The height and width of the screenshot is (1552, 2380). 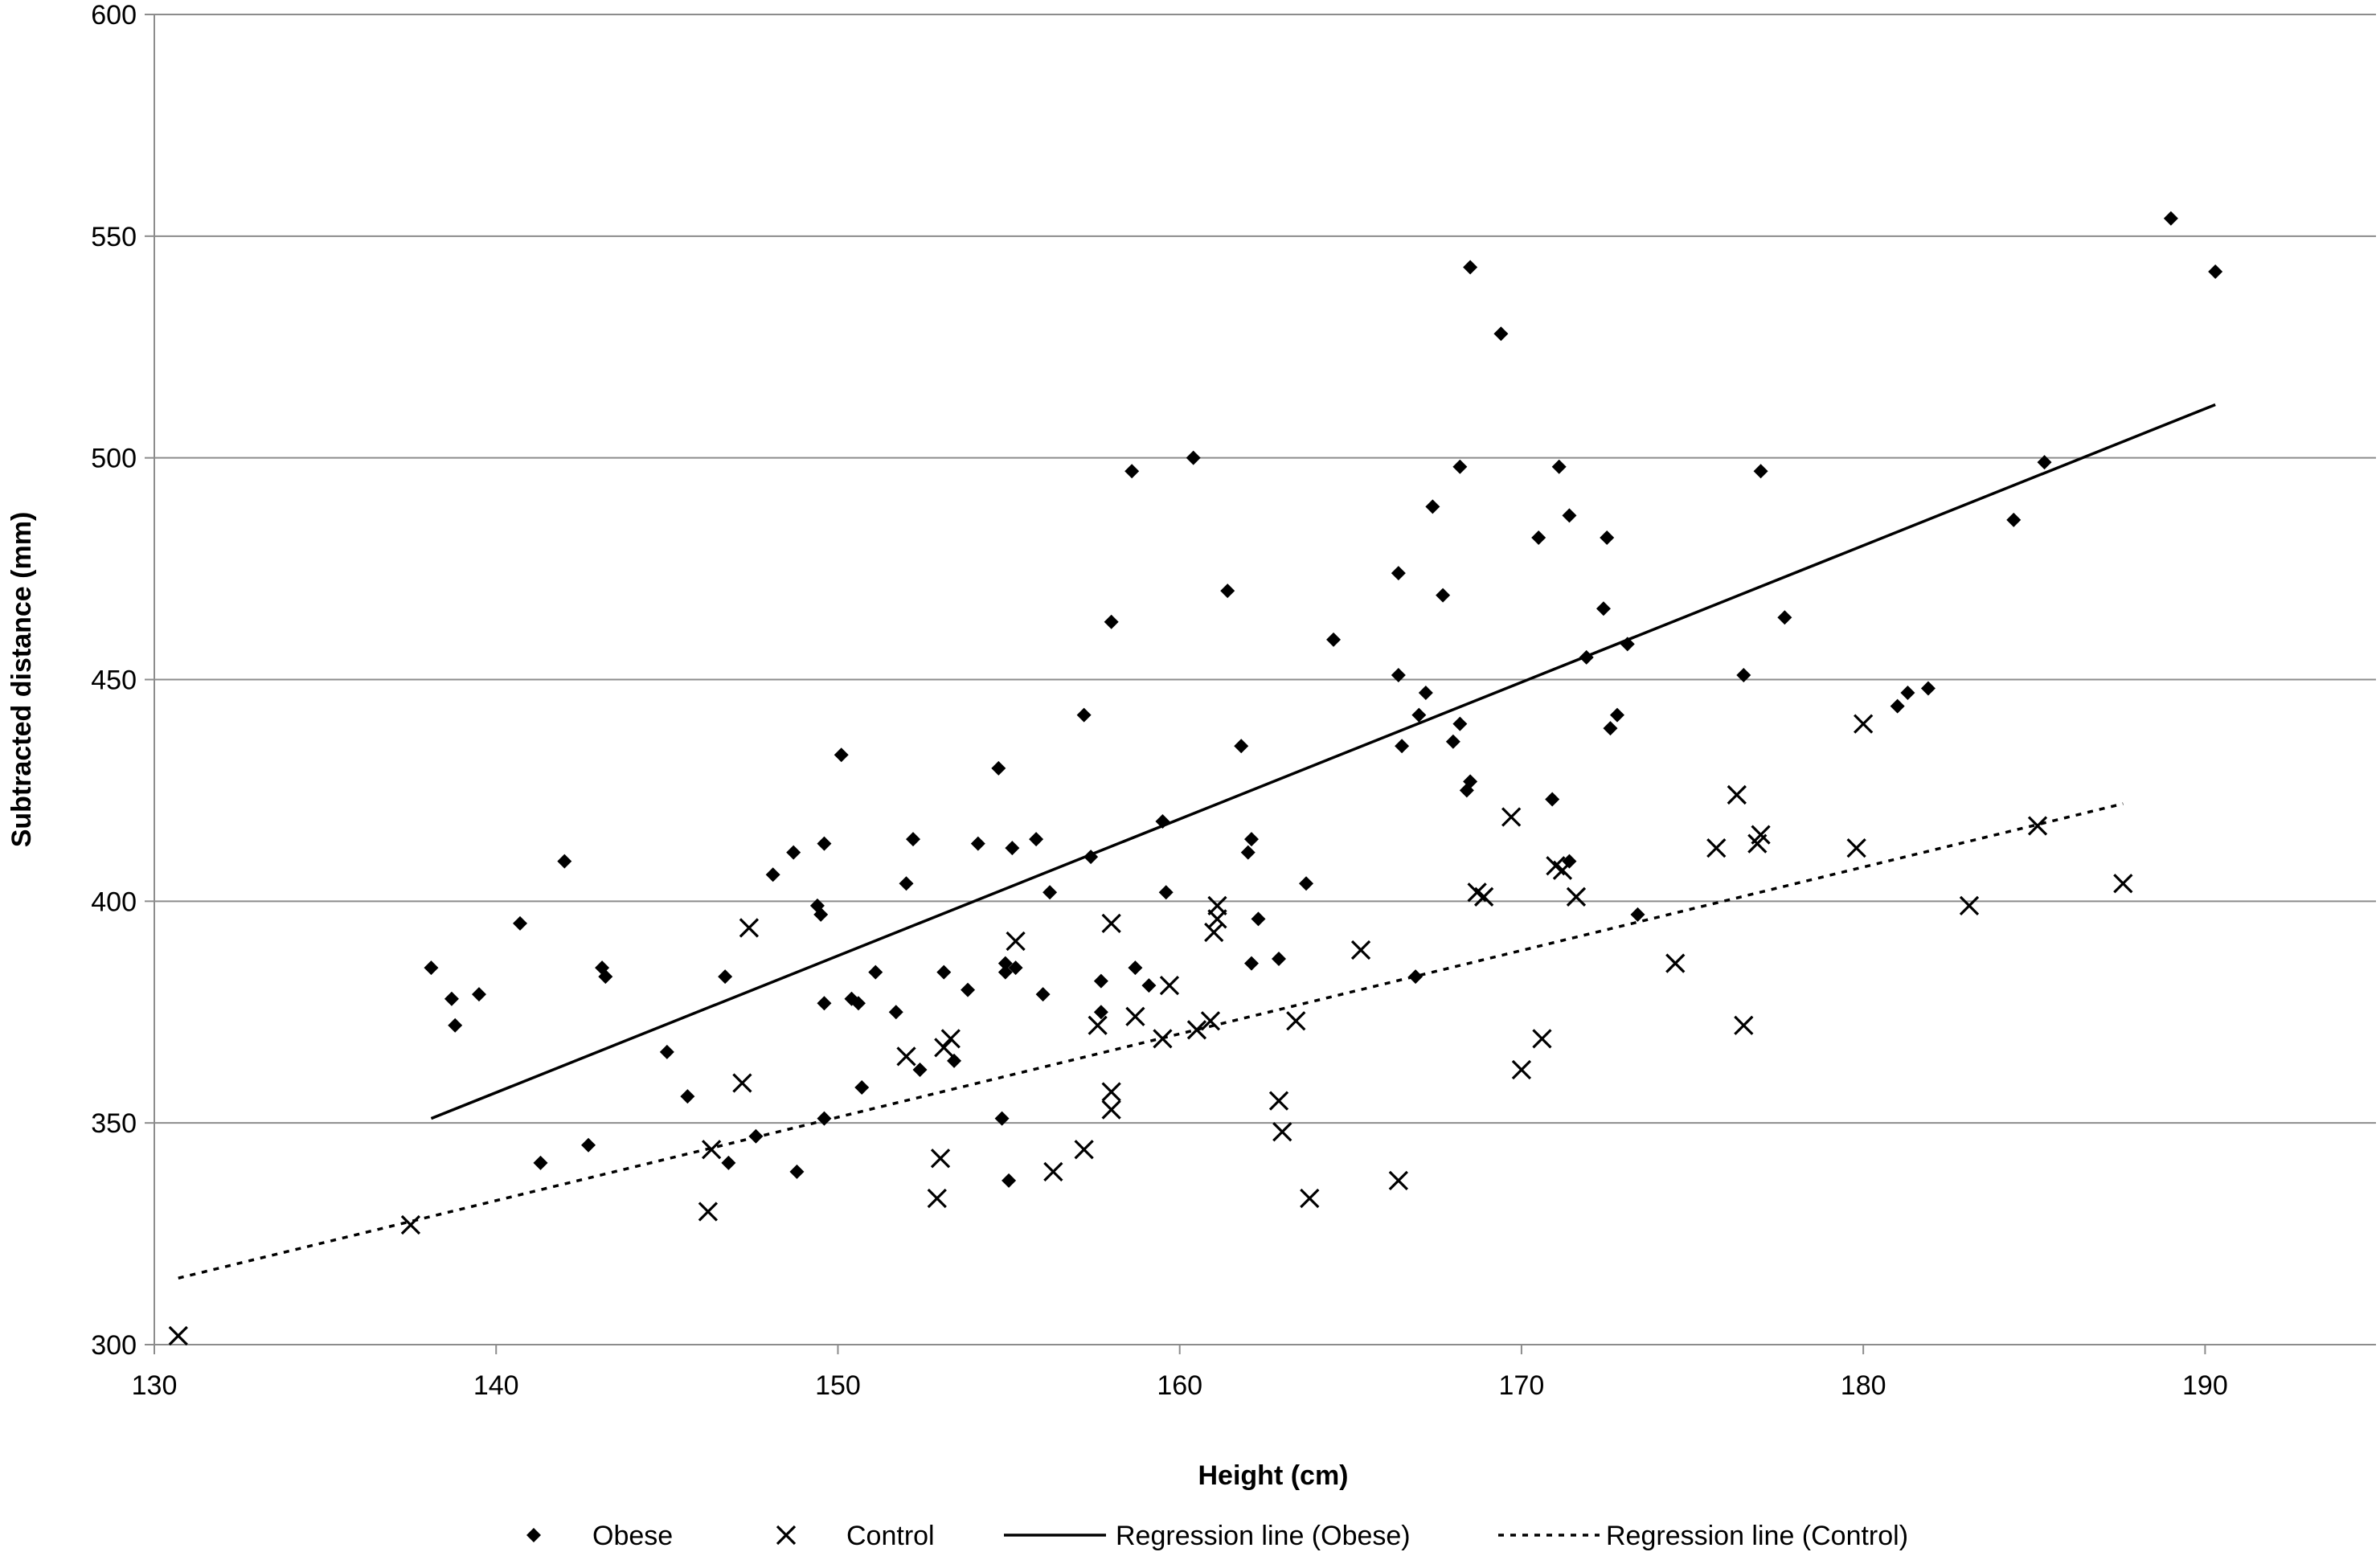 I want to click on y-axis-title: Subtracted distance (mm), so click(x=22, y=680).